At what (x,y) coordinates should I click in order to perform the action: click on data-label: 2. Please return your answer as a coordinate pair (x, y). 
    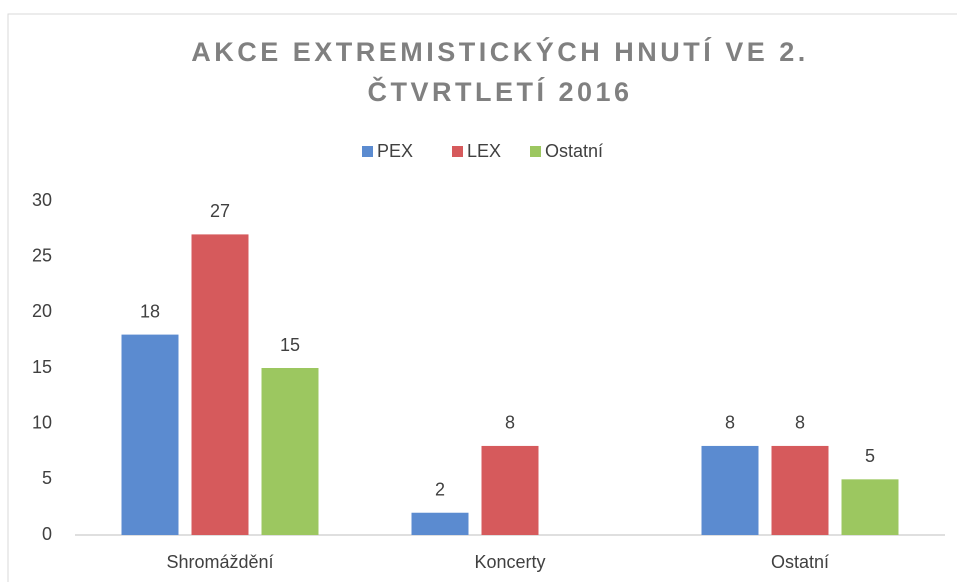
    Looking at the image, I should click on (440, 489).